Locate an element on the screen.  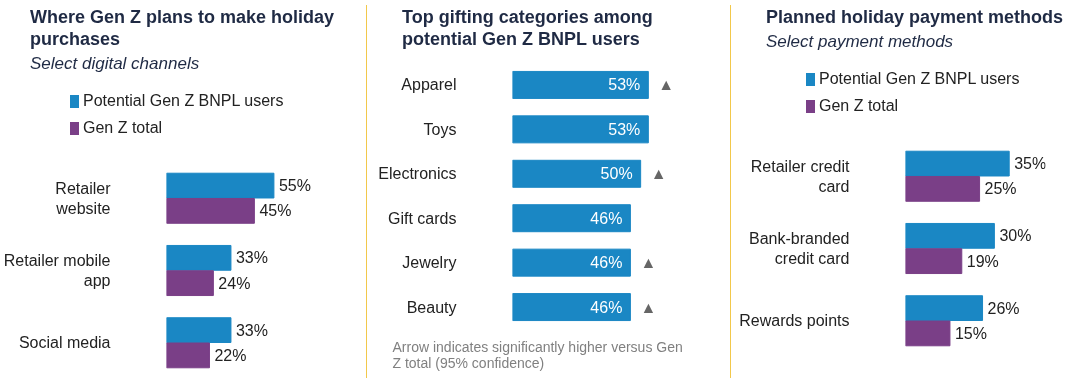
chart-title: Where Gen Z plans to make holiday purchases is located at coordinates (183, 28).